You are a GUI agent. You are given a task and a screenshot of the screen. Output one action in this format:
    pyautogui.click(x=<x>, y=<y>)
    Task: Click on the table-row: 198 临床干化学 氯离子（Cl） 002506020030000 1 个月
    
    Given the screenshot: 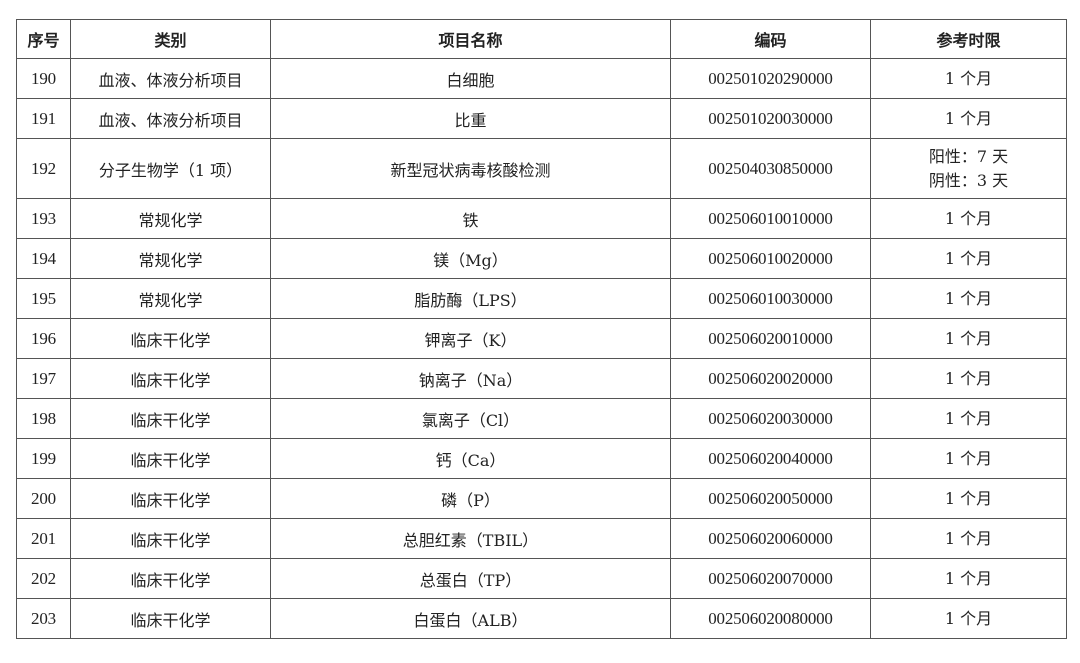 What is the action you would take?
    pyautogui.click(x=541, y=418)
    